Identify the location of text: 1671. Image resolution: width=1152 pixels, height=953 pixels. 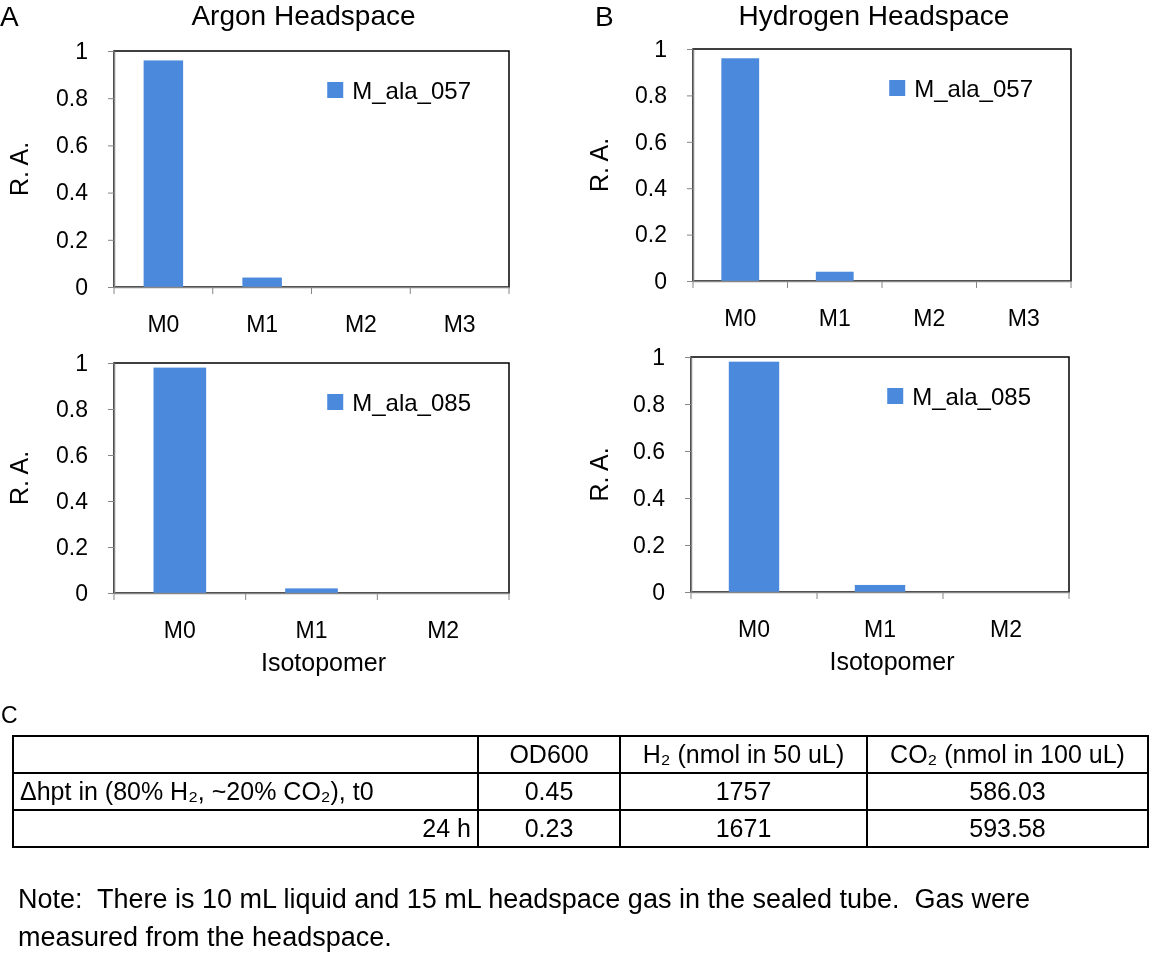
(743, 828).